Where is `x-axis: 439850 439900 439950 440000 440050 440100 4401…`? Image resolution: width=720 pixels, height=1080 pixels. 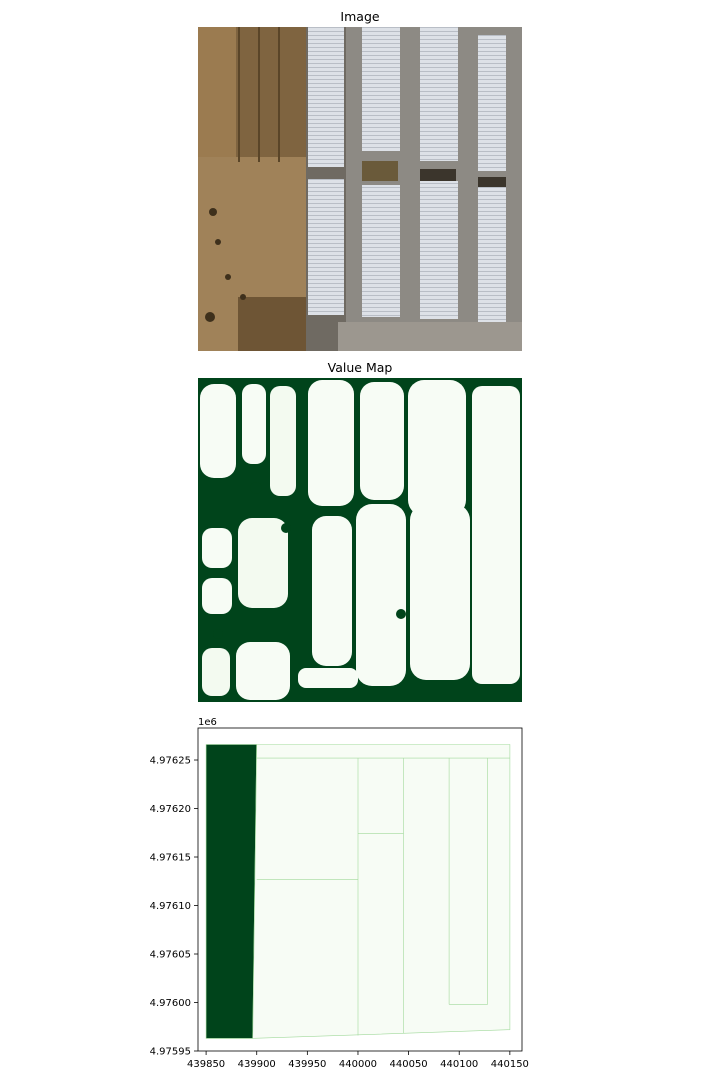
x-axis: 439850 439900 439950 440000 440050 440100 4401… is located at coordinates (358, 1060).